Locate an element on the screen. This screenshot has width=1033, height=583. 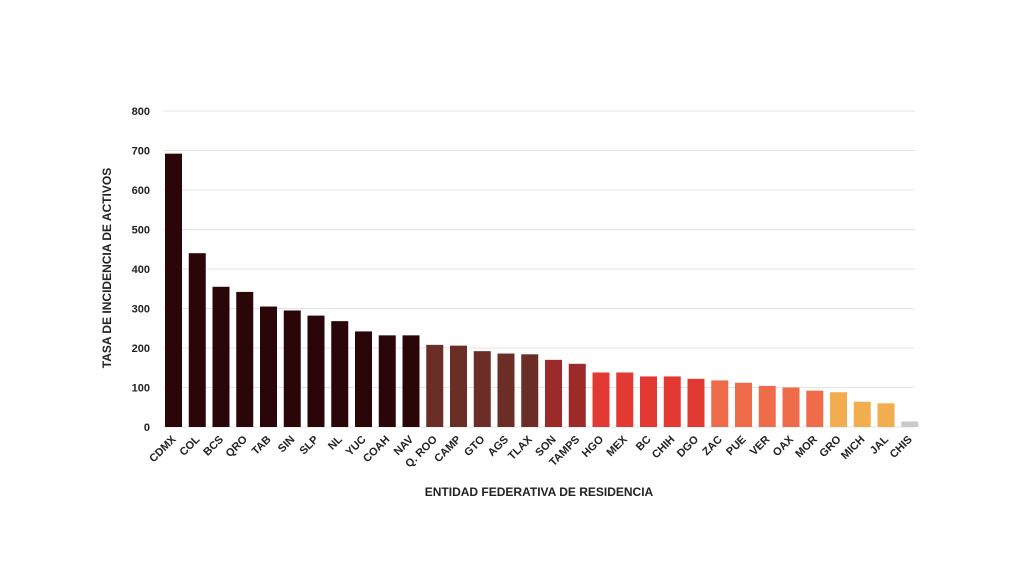
x-tick-label: CHIS is located at coordinates (901, 447).